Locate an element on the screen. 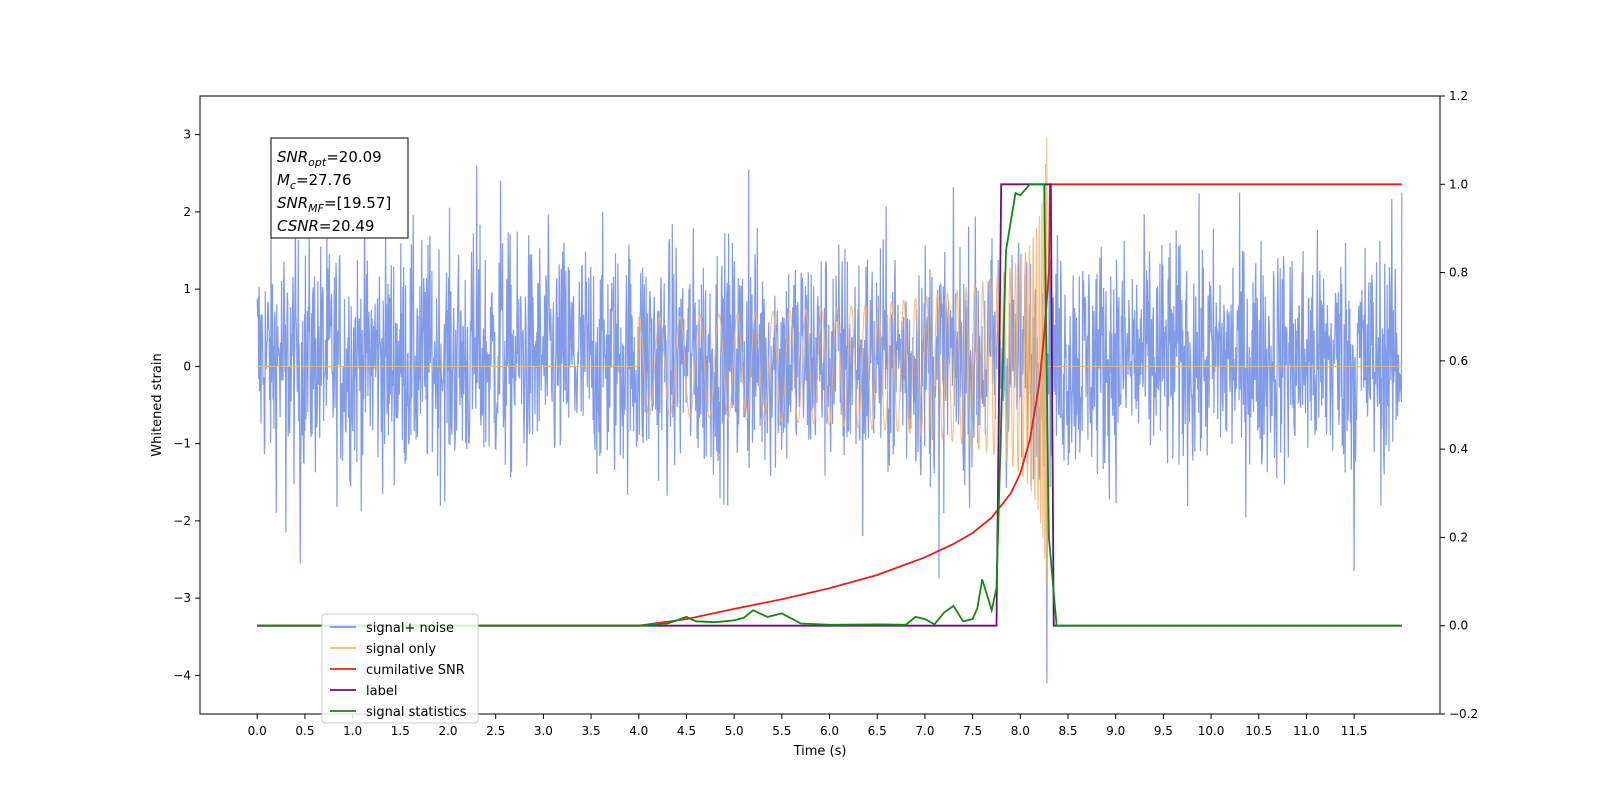 The height and width of the screenshot is (800, 1600). legend-label: cumilative SNR is located at coordinates (415, 670).